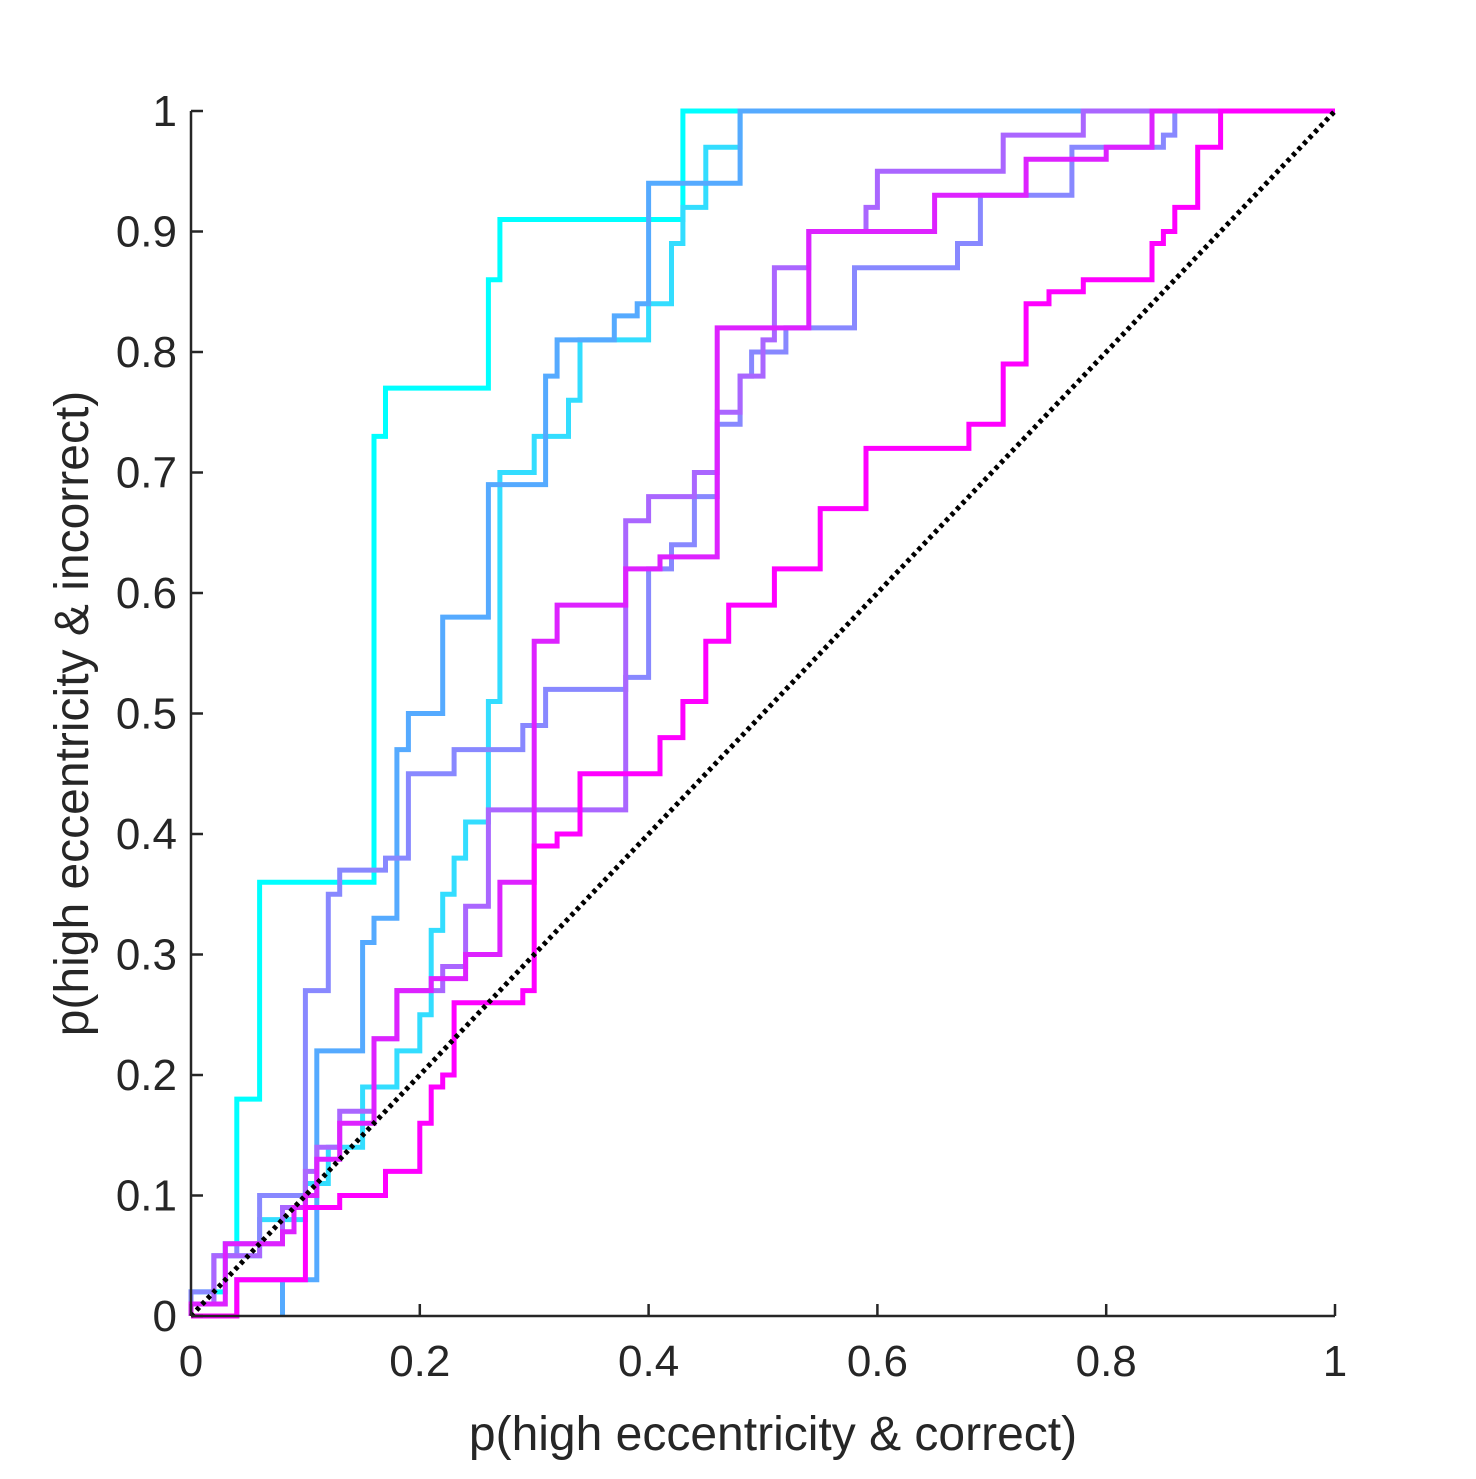 This screenshot has height=1479, width=1476. What do you see at coordinates (1106, 1361) in the screenshot?
I see `x-tick-label: 0.8` at bounding box center [1106, 1361].